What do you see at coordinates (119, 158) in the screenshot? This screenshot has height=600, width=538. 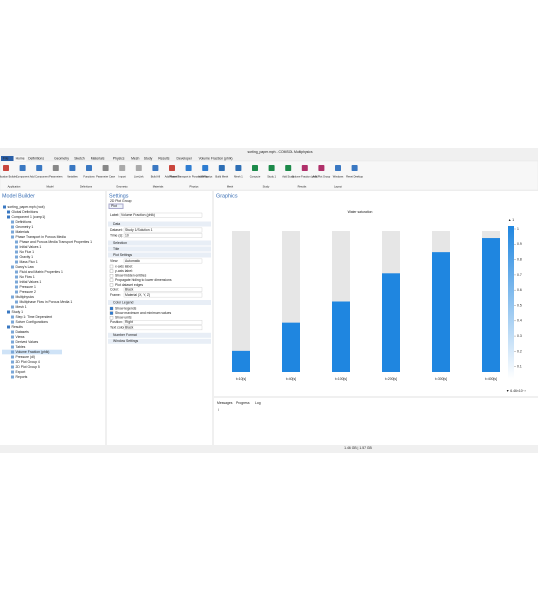 I see `ribbon-tab: Physics` at bounding box center [119, 158].